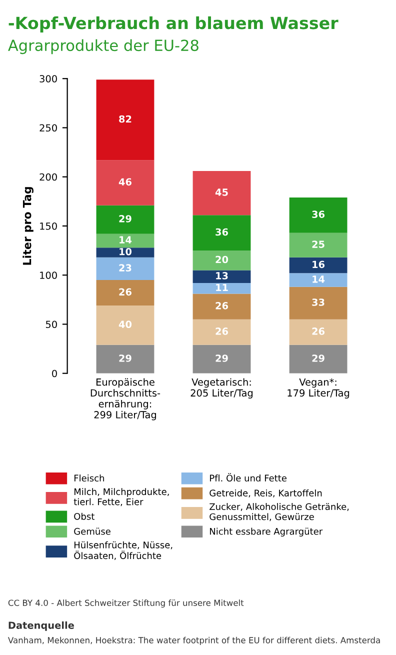 The image size is (396, 655). What do you see at coordinates (279, 512) in the screenshot?
I see `legend-label: Zucker, Alkoholische Getränke, Genussmittel, Gewürze` at bounding box center [279, 512].